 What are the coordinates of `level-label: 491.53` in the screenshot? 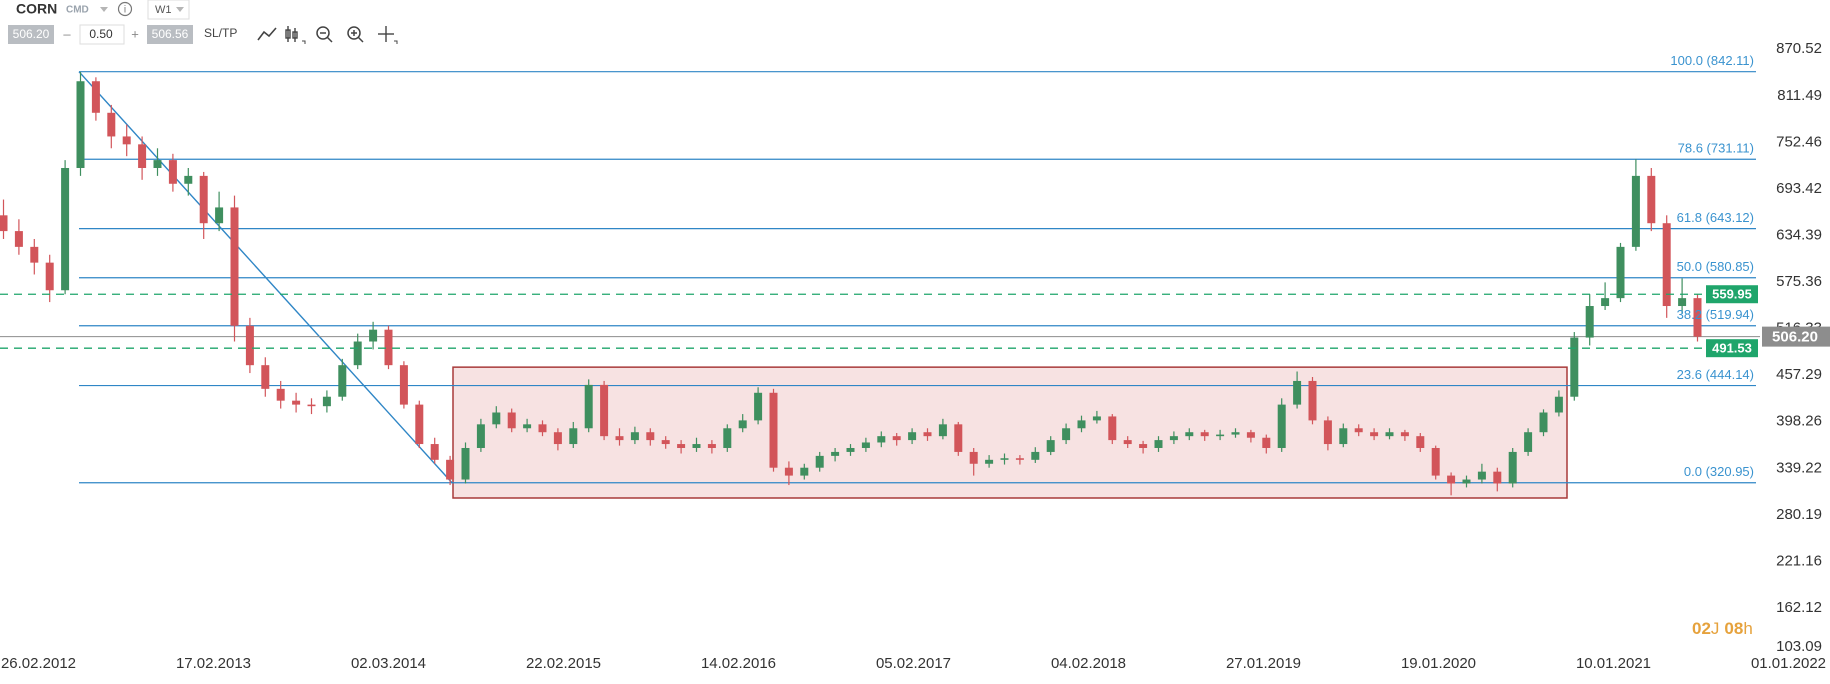 It's located at (1732, 348).